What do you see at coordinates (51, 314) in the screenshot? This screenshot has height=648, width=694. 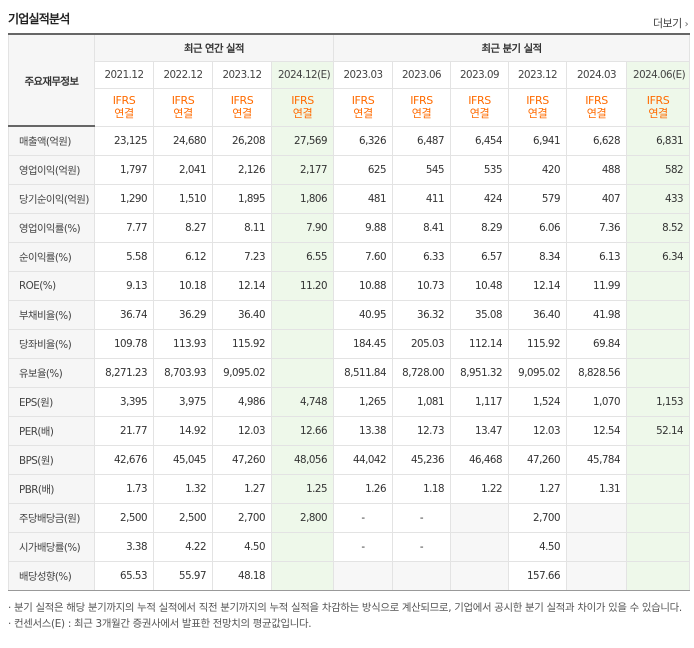 I see `row-label: 부채비율(%)` at bounding box center [51, 314].